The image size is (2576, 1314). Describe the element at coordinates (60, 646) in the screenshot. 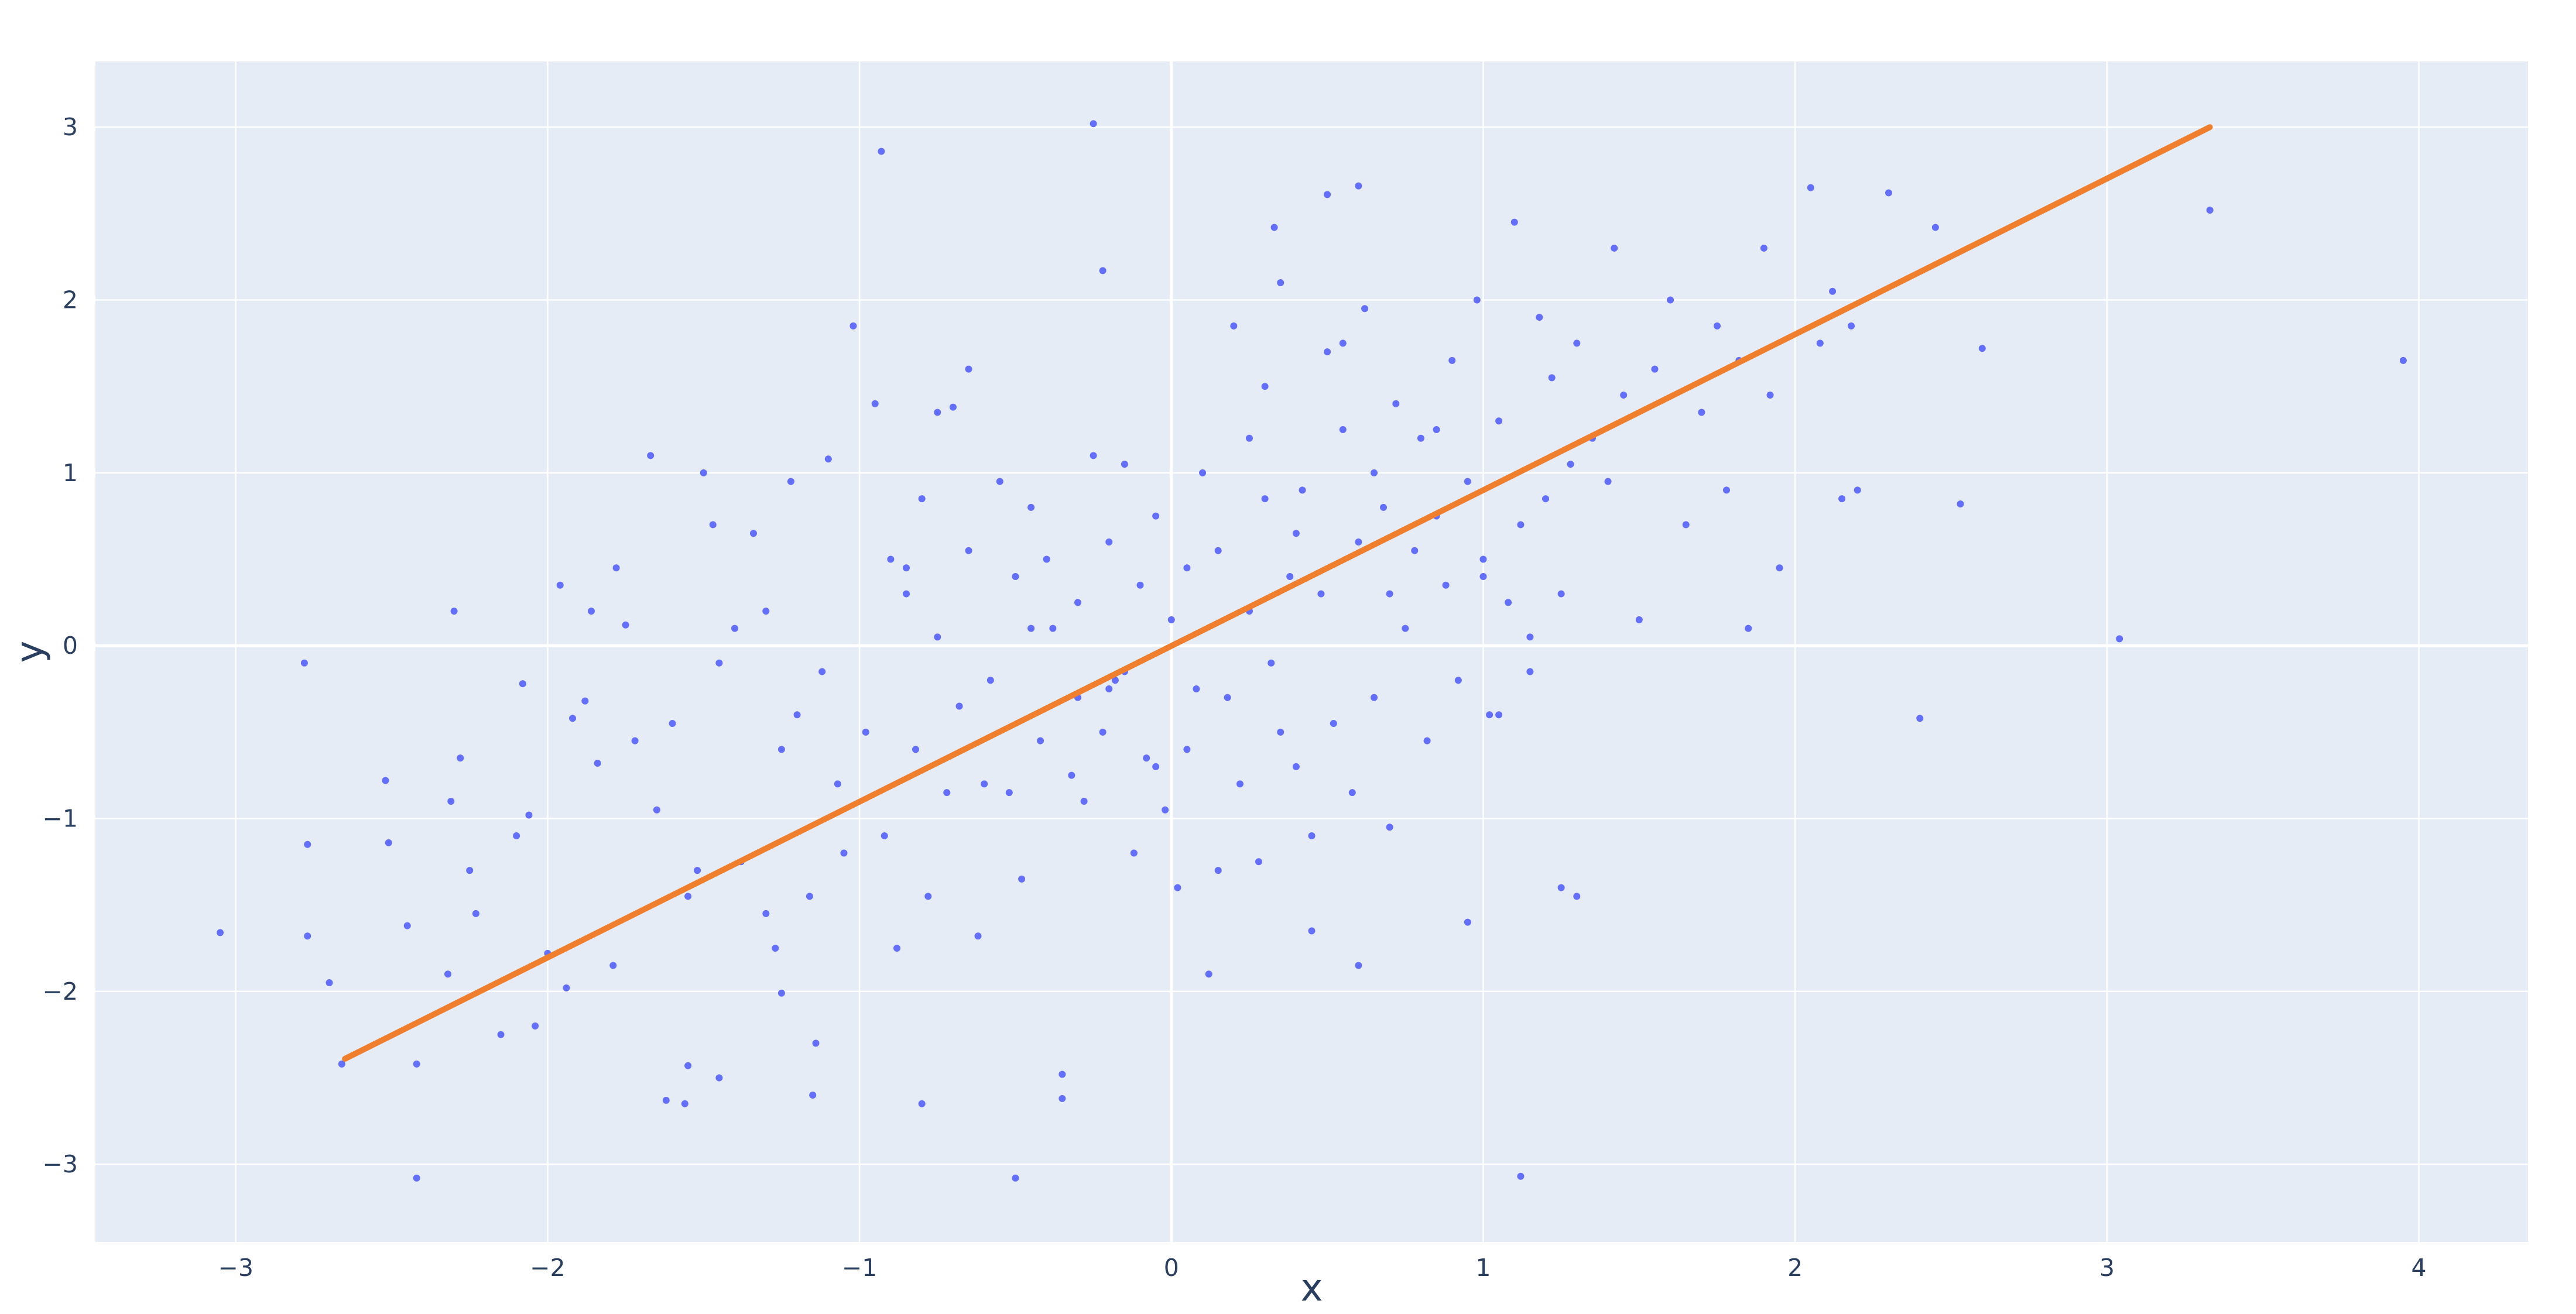

I see `y-axis-ticks: −3 −2 −1 0 1 2 3` at that location.